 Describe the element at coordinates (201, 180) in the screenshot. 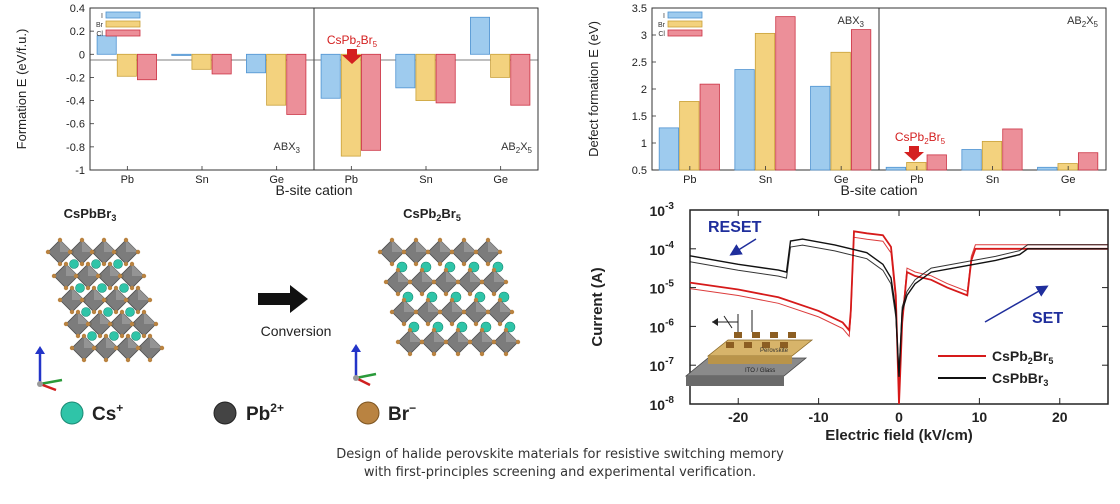

I see `c1-x-tick-label: Sn` at that location.